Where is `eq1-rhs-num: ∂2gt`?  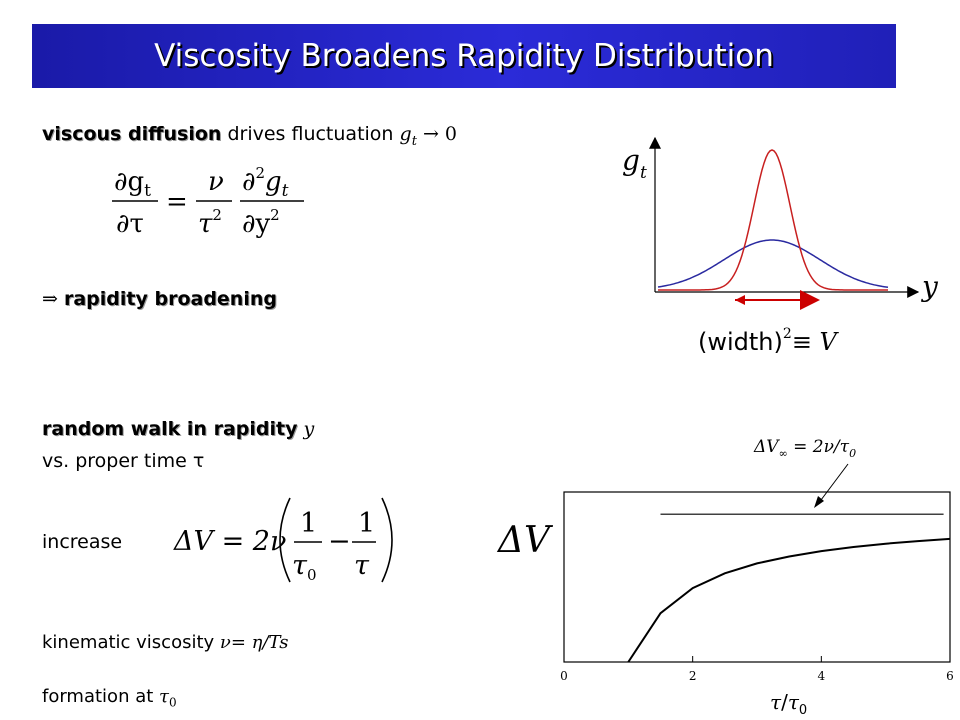 eq1-rhs-num: ∂2gt is located at coordinates (265, 182).